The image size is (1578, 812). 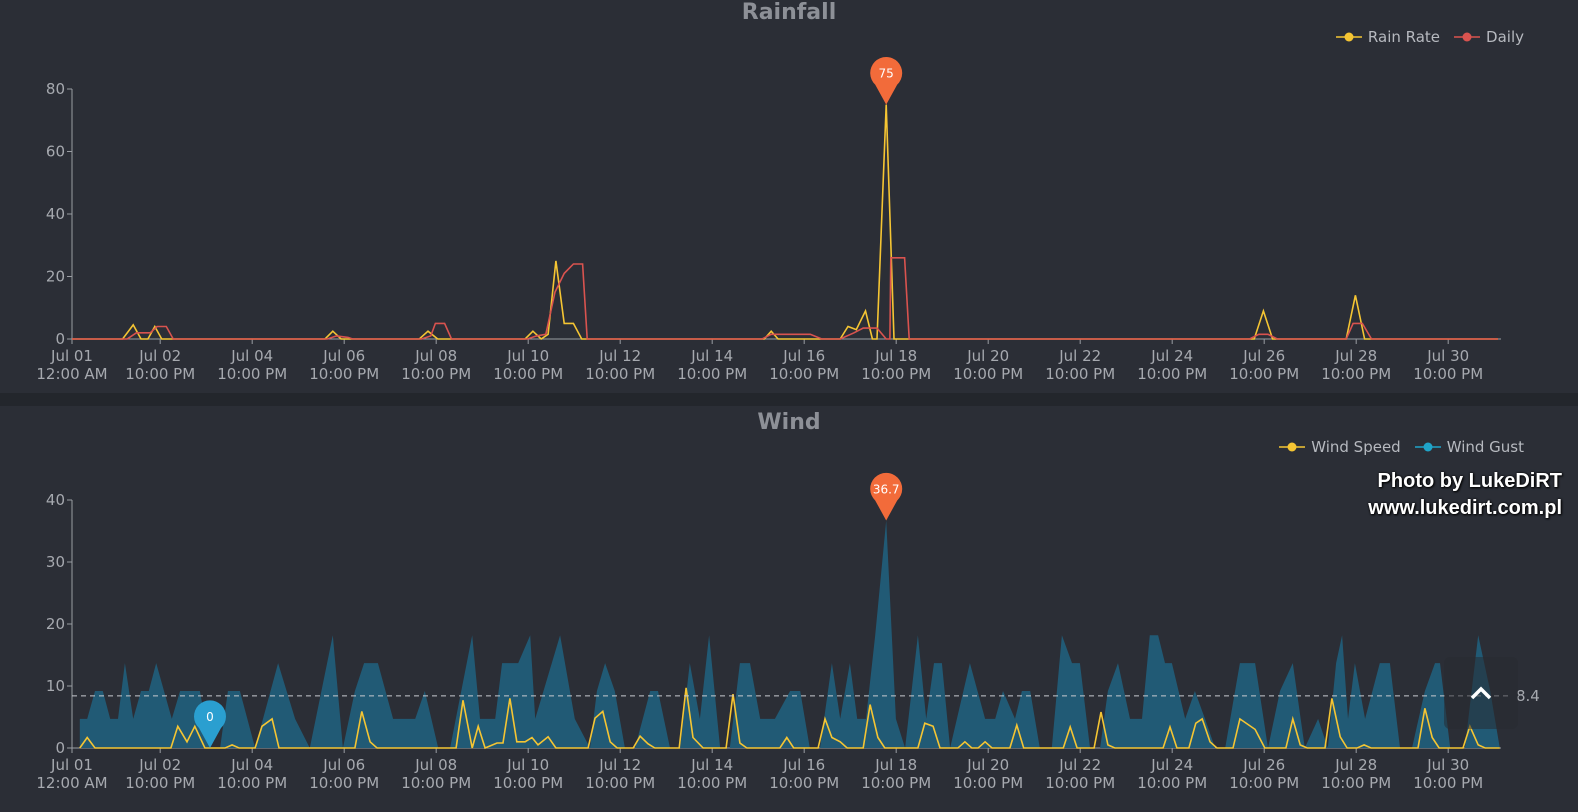 I want to click on x-tick-label: Jul 04, so click(x=251, y=765).